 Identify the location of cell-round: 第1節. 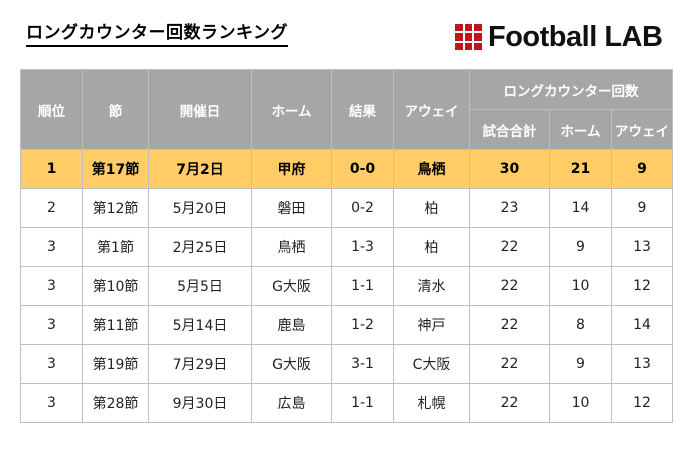
(115, 247).